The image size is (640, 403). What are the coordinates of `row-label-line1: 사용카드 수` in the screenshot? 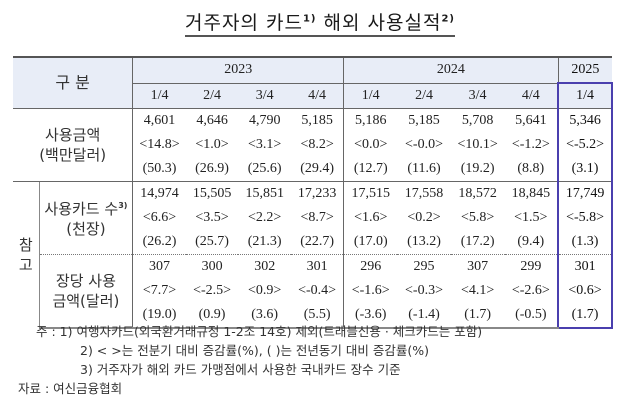 It's located at (81, 209).